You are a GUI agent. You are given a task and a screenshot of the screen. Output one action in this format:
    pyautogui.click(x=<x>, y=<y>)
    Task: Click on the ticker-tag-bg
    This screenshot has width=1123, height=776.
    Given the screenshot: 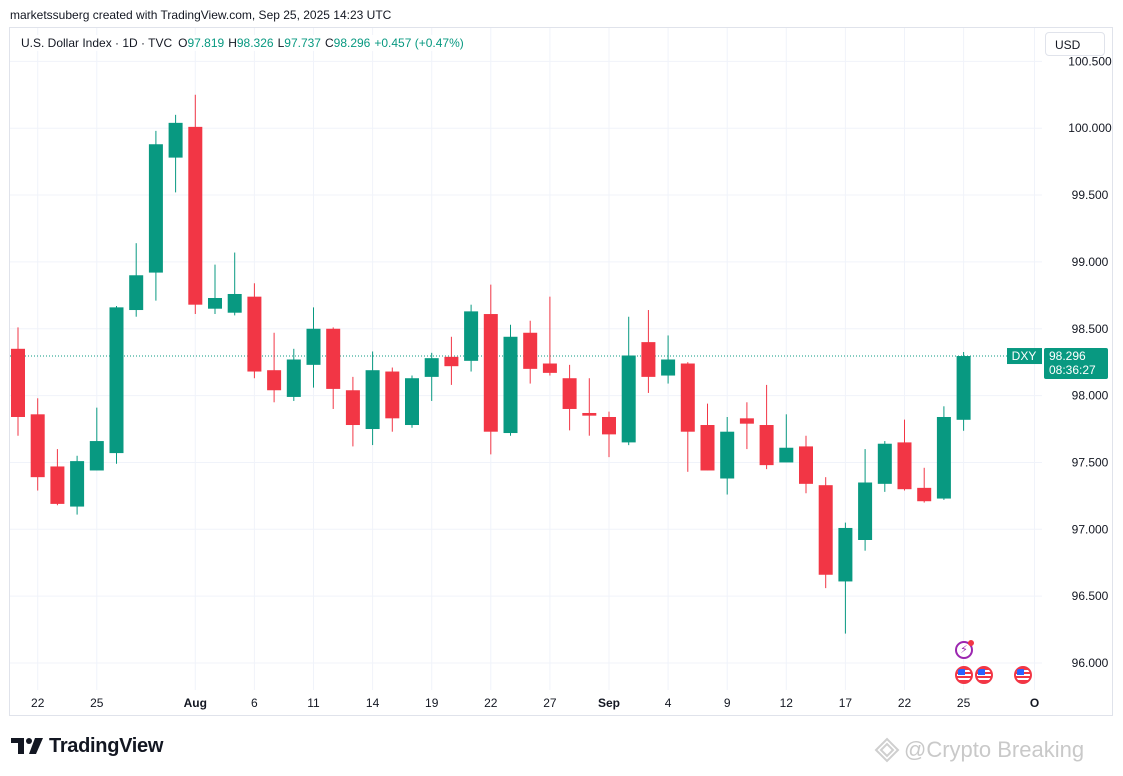 What is the action you would take?
    pyautogui.click(x=1024, y=356)
    